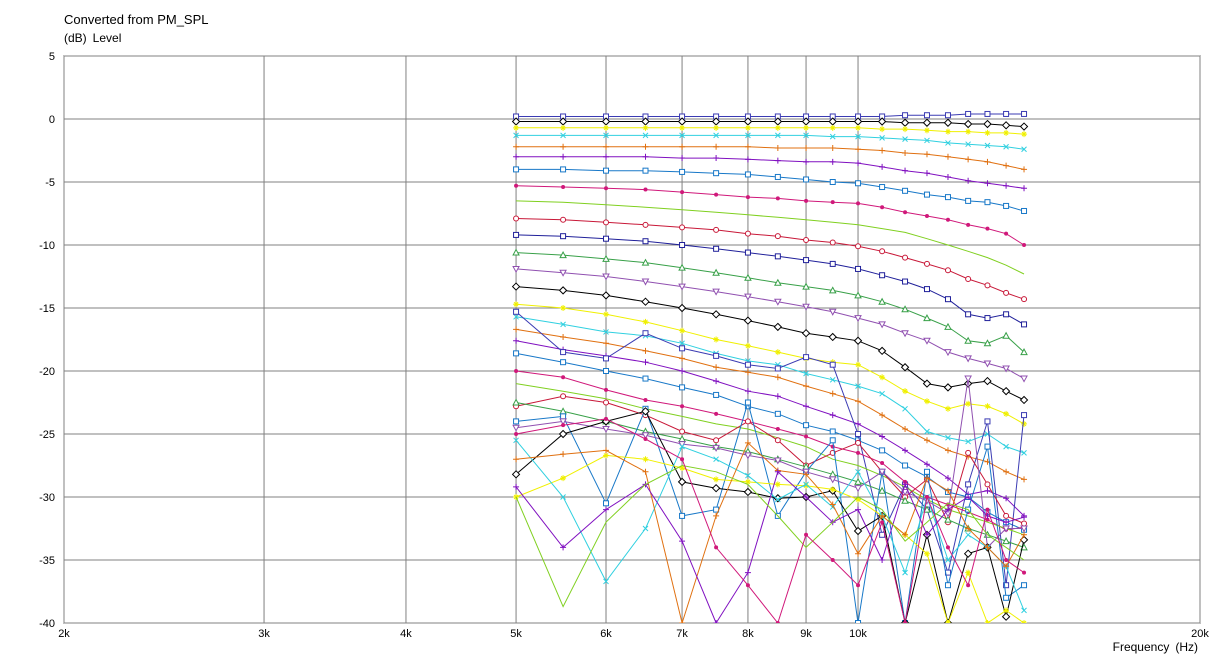 The height and width of the screenshot is (658, 1222). Describe the element at coordinates (64, 634) in the screenshot. I see `x-tick-label: 2k` at that location.